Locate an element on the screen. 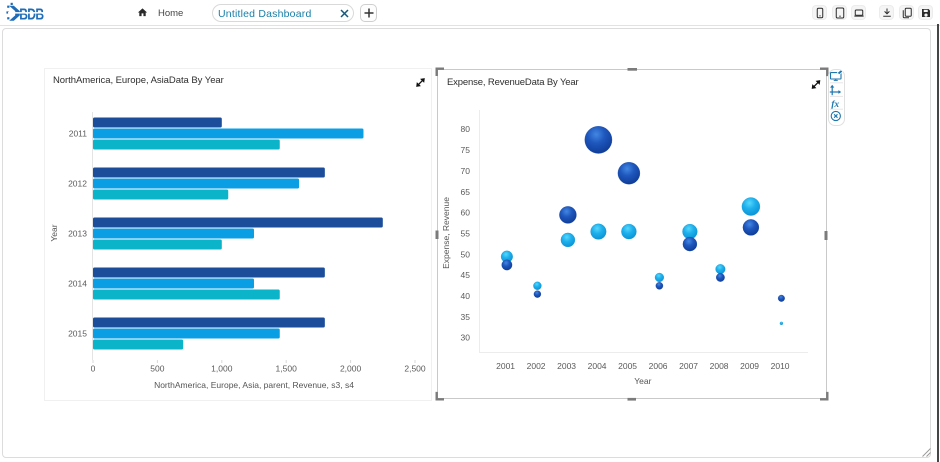  svg-text: 2015 is located at coordinates (77, 334).